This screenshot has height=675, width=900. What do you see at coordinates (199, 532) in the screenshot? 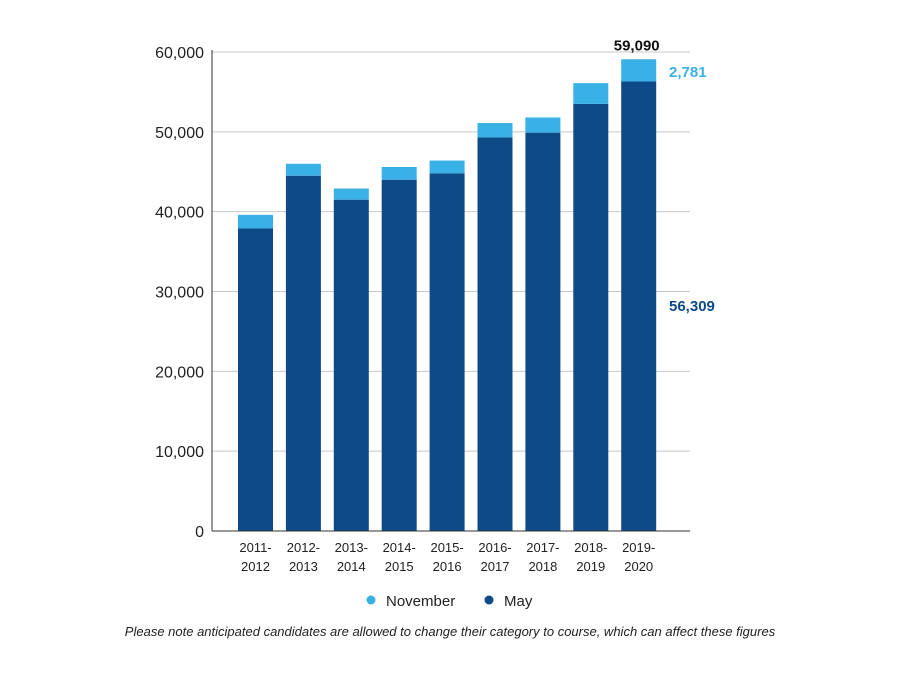
I see `y-tick-label: 0` at bounding box center [199, 532].